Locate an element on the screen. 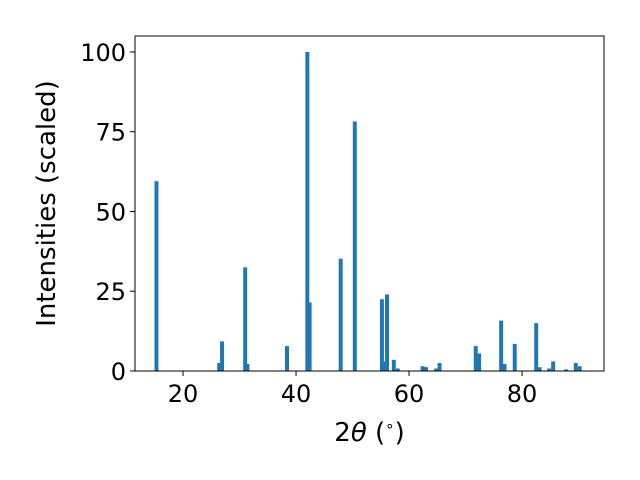 The height and width of the screenshot is (480, 640). y-tick-label: 25 is located at coordinates (110, 292).